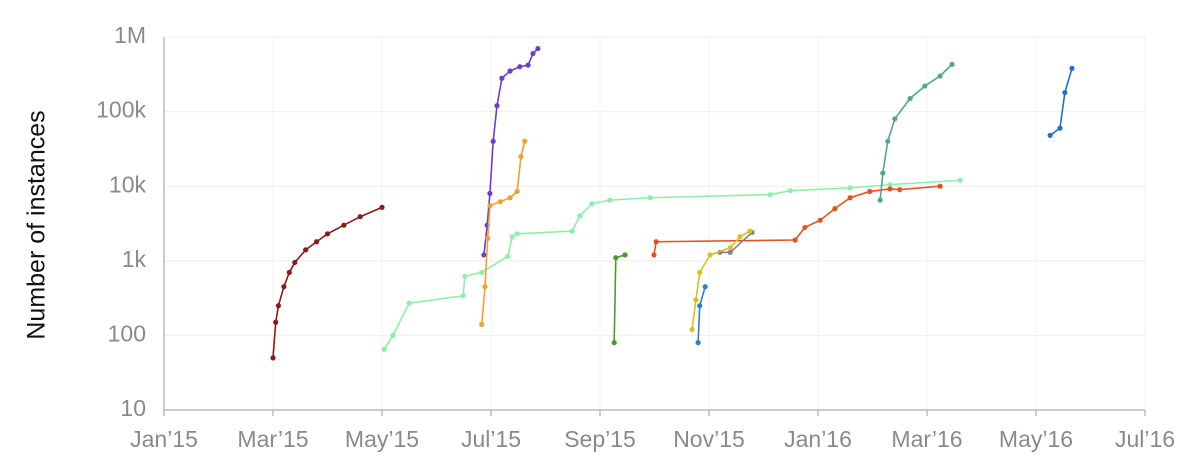  I want to click on y-axis-label: Number of instances, so click(37, 224).